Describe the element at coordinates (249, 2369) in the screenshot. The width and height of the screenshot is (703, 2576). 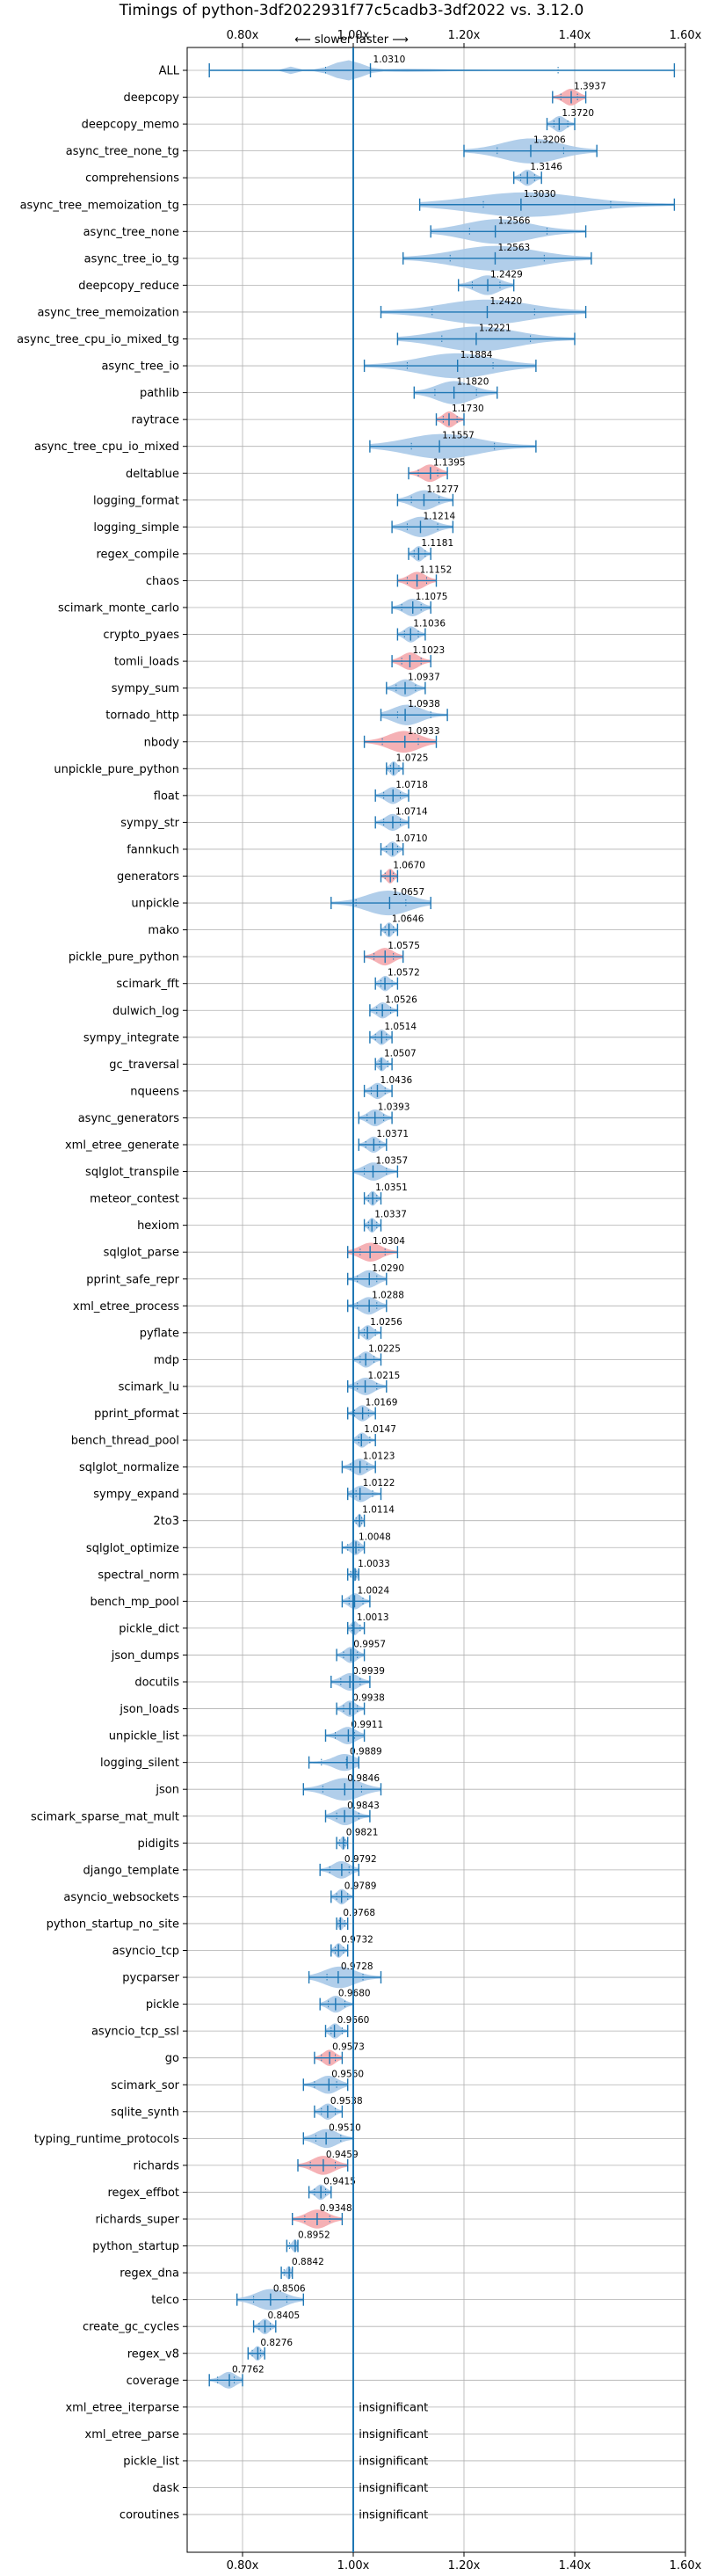
I see `value-label: 0.7762` at that location.